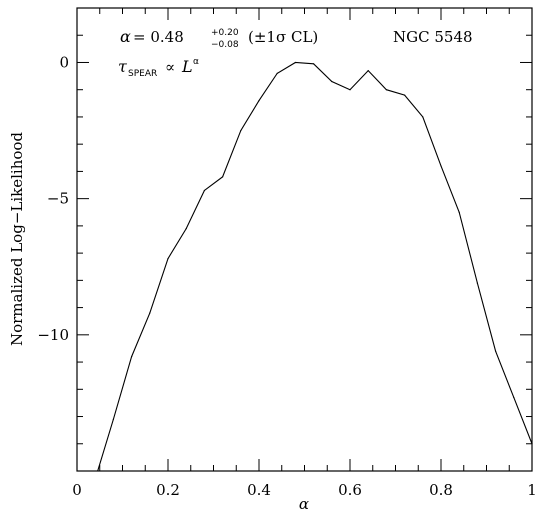  What do you see at coordinates (225, 33) in the screenshot?
I see `annotation-fit-sup: +0.20` at bounding box center [225, 33].